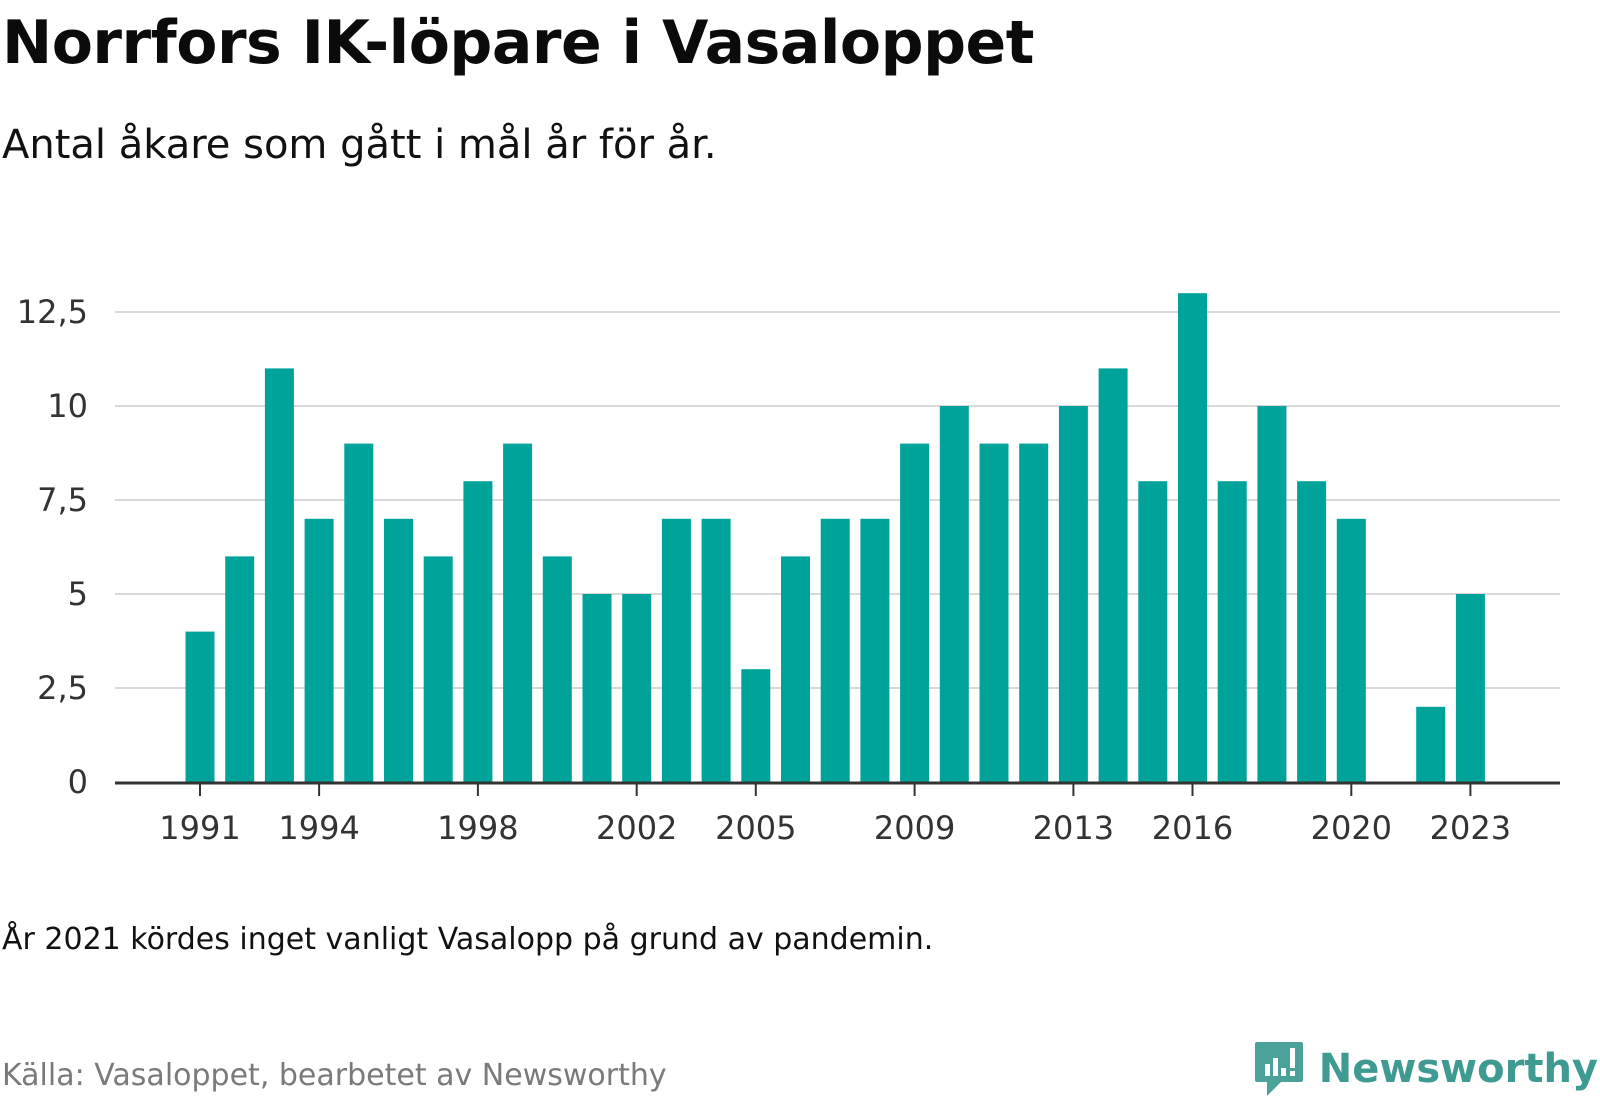 The height and width of the screenshot is (1100, 1600). What do you see at coordinates (1470, 828) in the screenshot?
I see `x-tick-label: 2023` at bounding box center [1470, 828].